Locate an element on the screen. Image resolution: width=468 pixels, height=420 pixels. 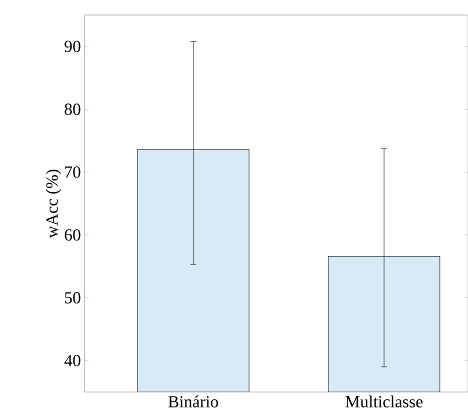
y-tick-label: 40 is located at coordinates (72, 360).